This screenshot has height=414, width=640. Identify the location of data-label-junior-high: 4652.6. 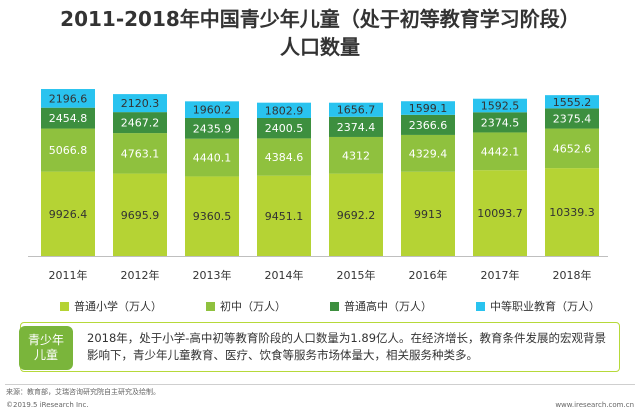
(572, 148).